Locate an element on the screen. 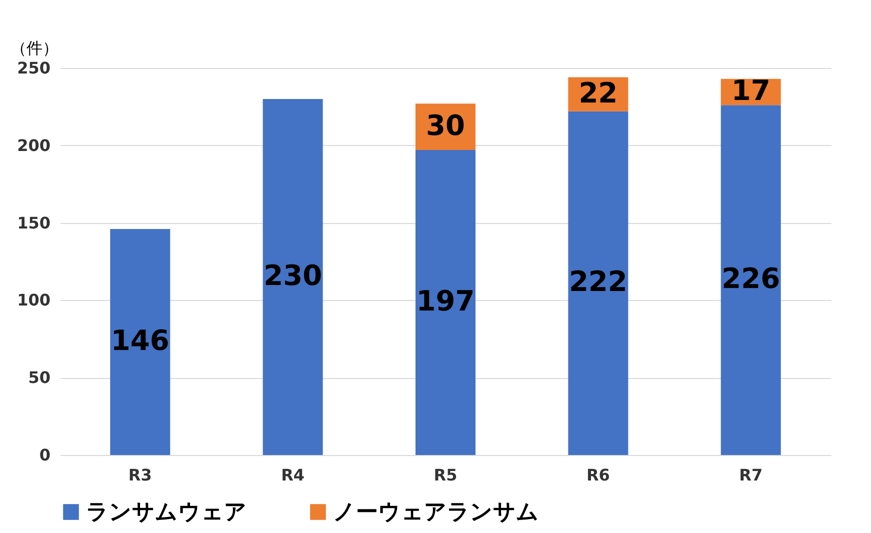 The height and width of the screenshot is (533, 871). legend-label: ランサムウェア is located at coordinates (166, 512).